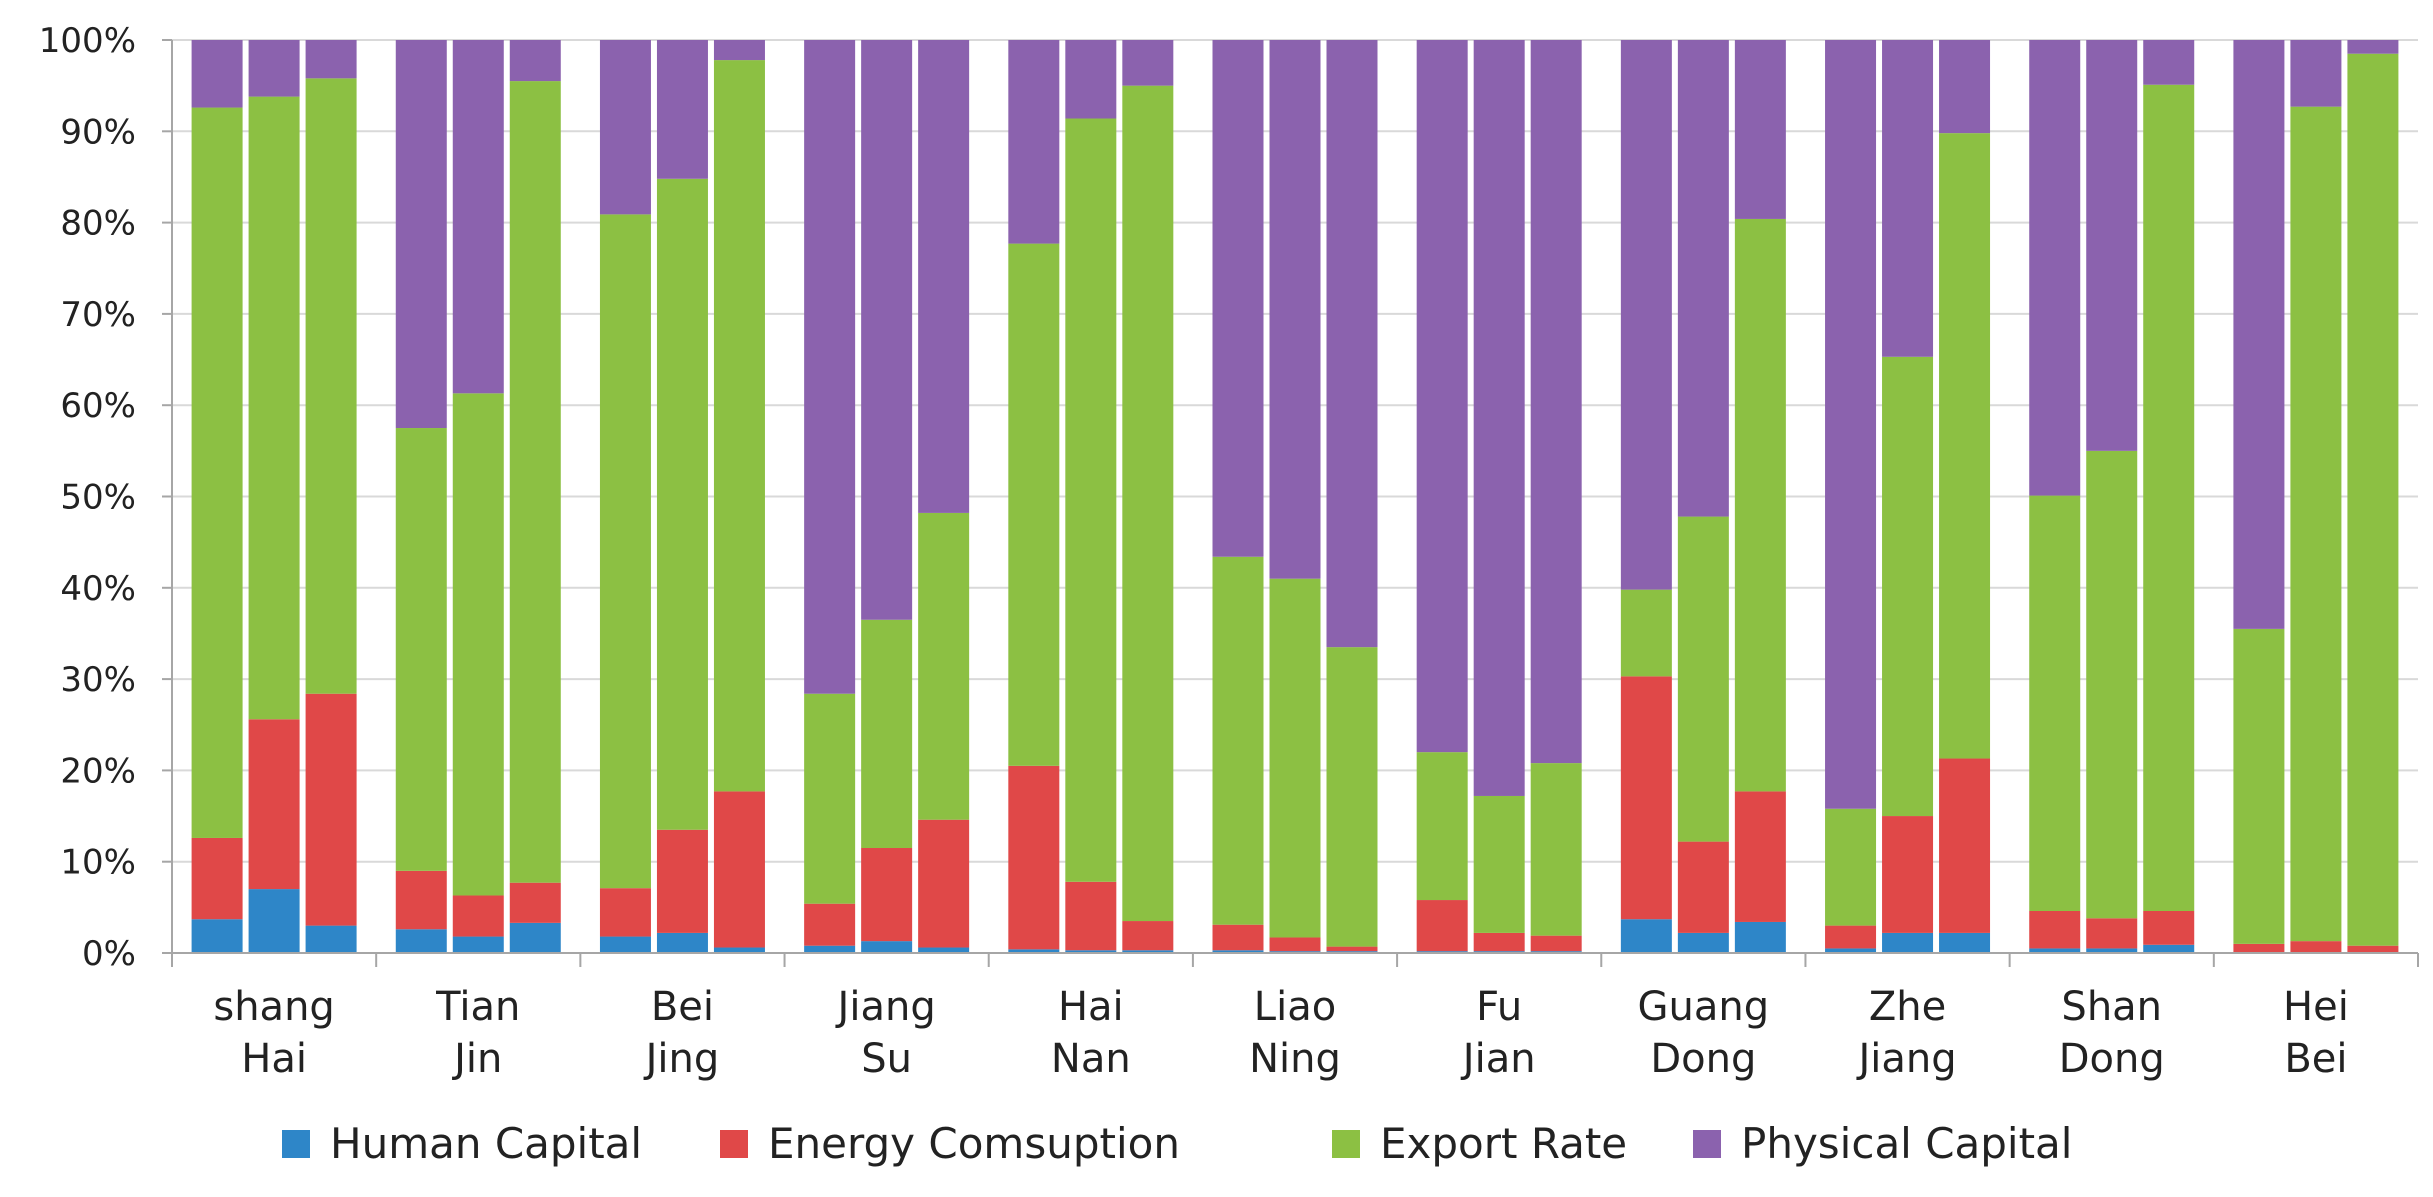 Image resolution: width=2433 pixels, height=1197 pixels. What do you see at coordinates (98, 863) in the screenshot?
I see `y-tick-label: 10%` at bounding box center [98, 863].